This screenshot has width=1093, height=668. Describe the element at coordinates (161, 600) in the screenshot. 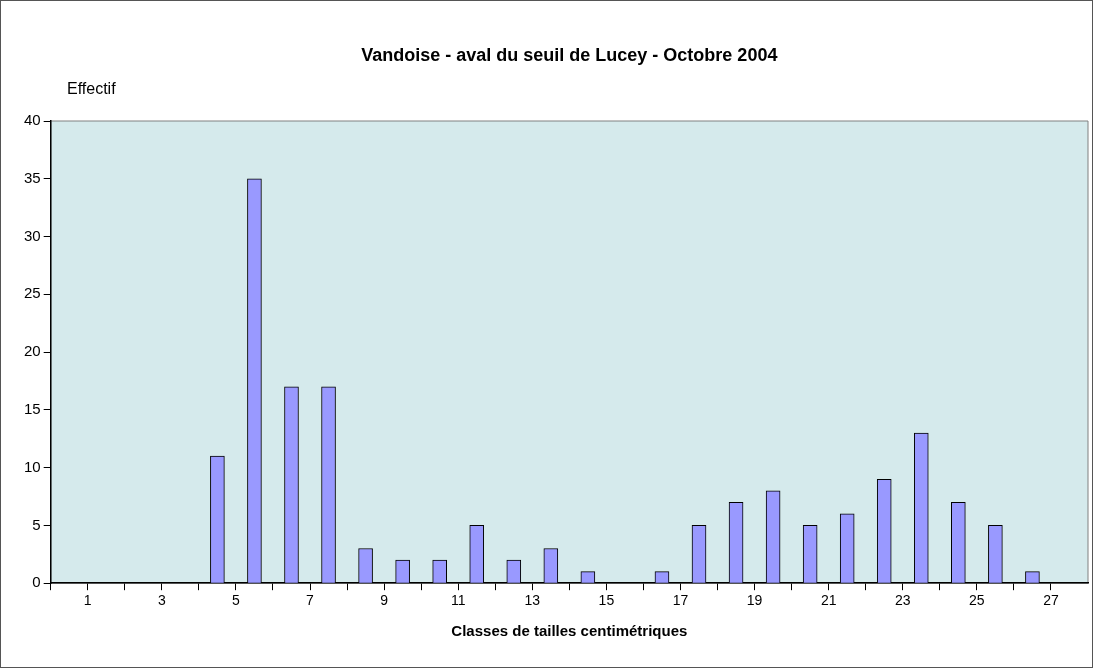

I see `x-tick-label: 3` at that location.